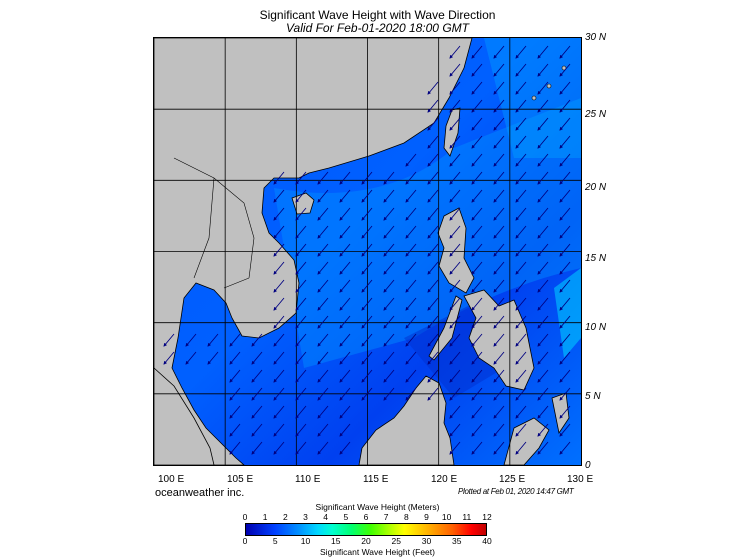  I want to click on lon-label-105e: 105 E, so click(240, 479).